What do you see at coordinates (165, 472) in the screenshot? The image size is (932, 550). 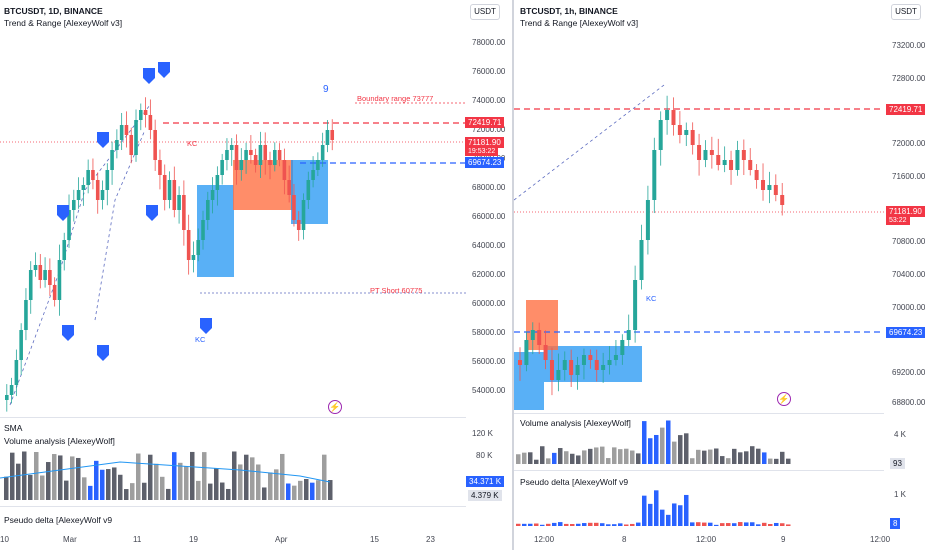 I see `sma-line` at bounding box center [165, 472].